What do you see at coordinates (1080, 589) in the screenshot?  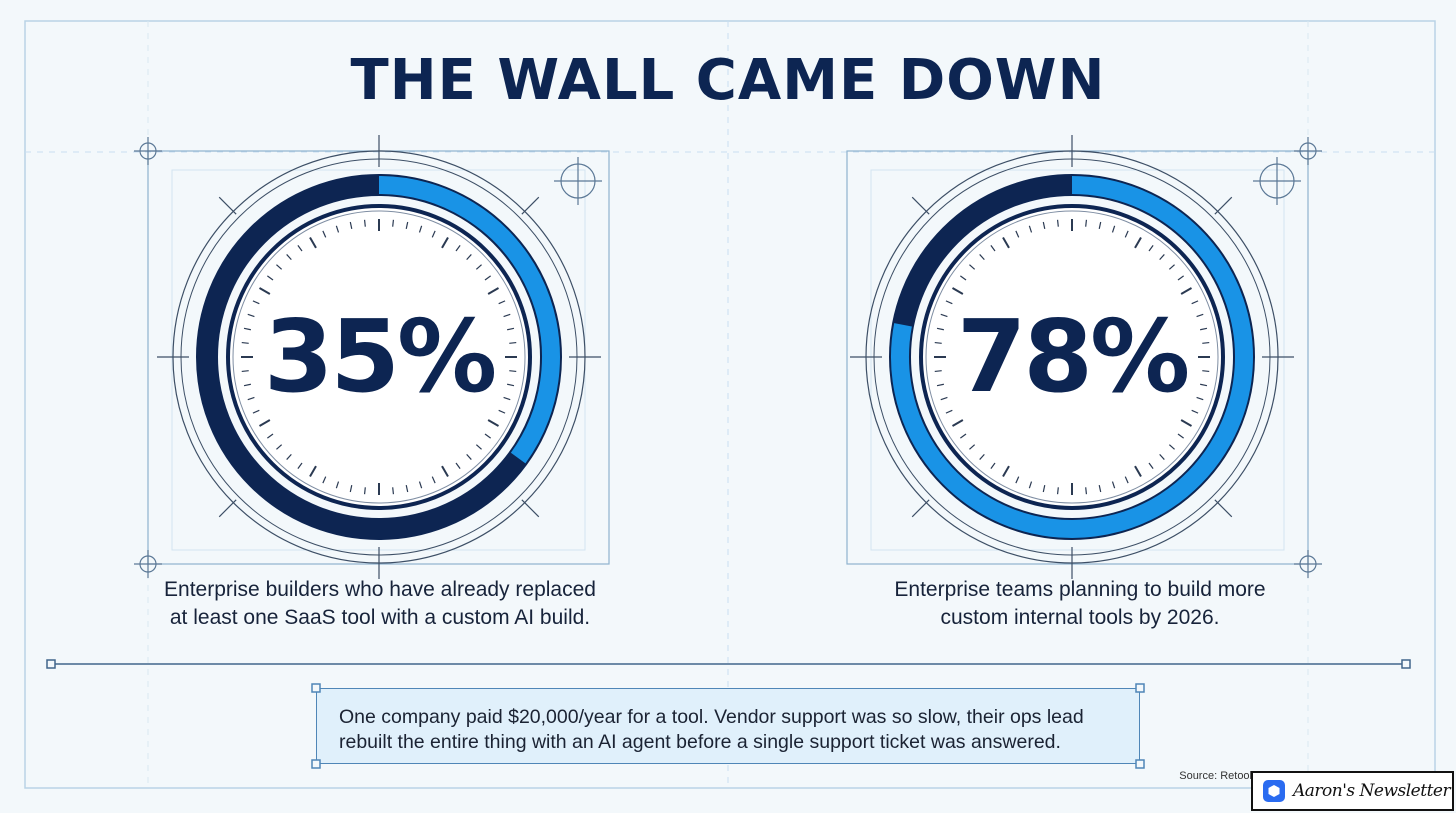 I see `caption-right-line-1: Enterprise teams planning to build more` at bounding box center [1080, 589].